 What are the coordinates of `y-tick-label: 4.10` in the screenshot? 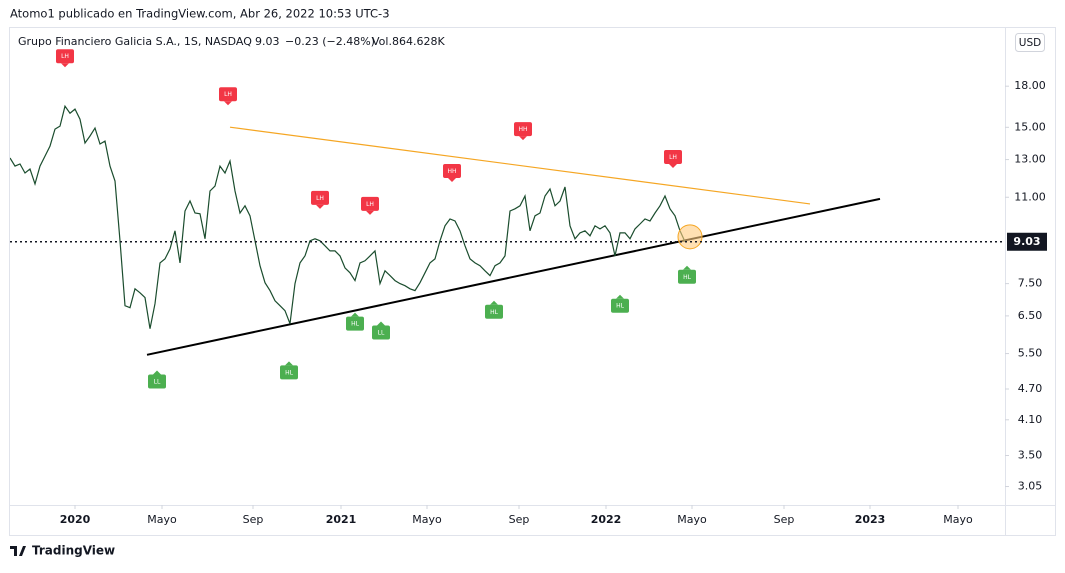 It's located at (1030, 419).